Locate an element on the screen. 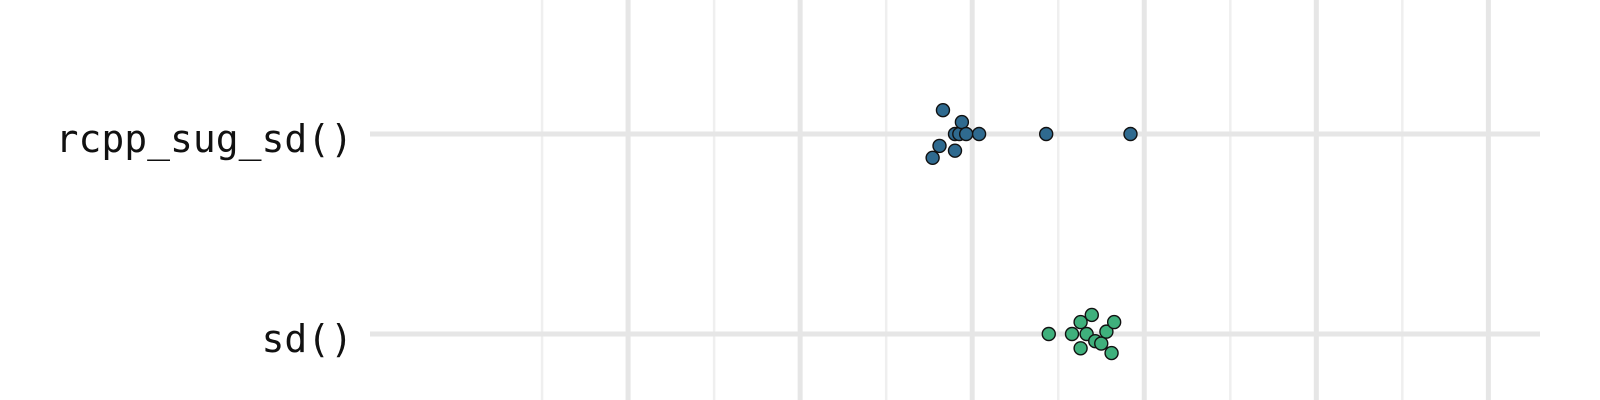 This screenshot has height=400, width=1600. points-layer is located at coordinates (1031, 231).